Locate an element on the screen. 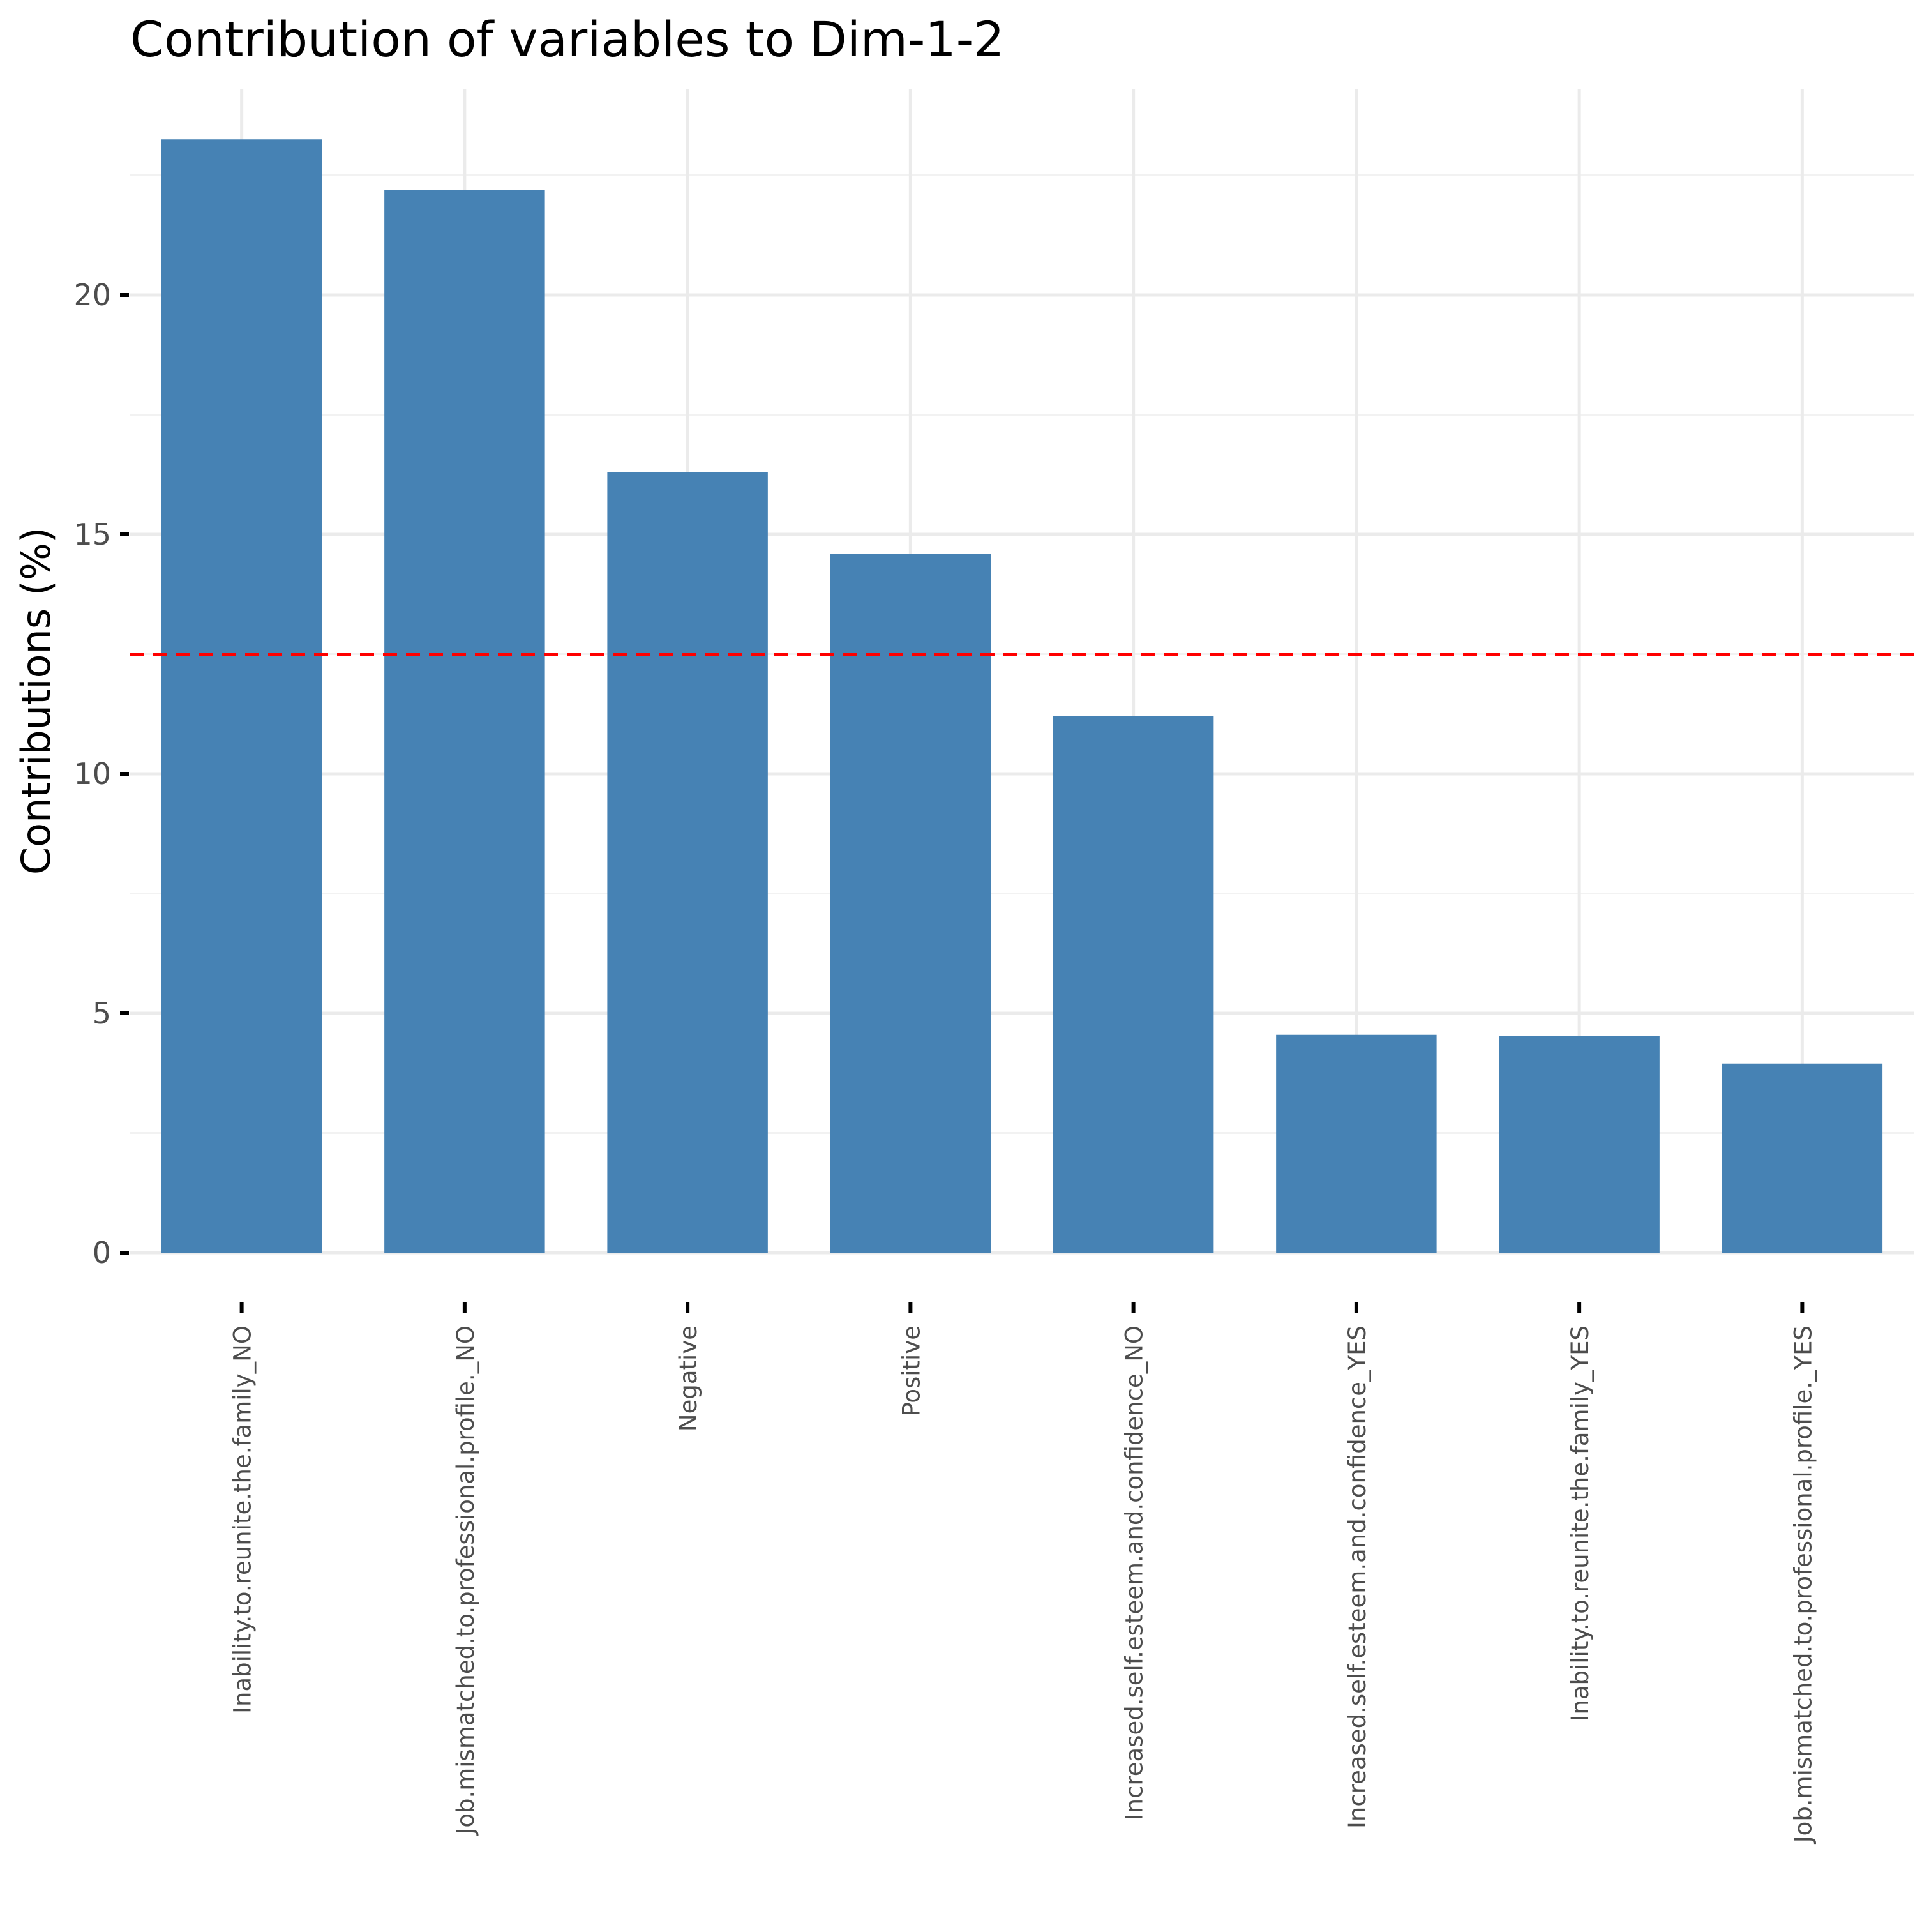 Image resolution: width=1929 pixels, height=1932 pixels. y-axis-title: Contributions (%) is located at coordinates (36, 701).